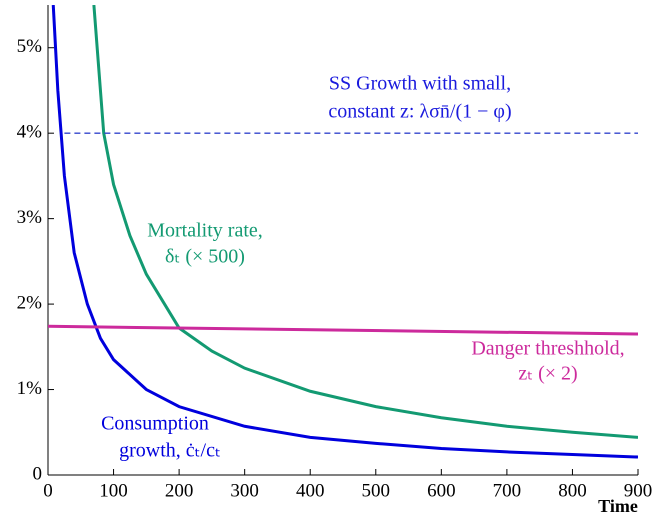 The image size is (657, 524). I want to click on x-tick-label: 700, so click(507, 490).